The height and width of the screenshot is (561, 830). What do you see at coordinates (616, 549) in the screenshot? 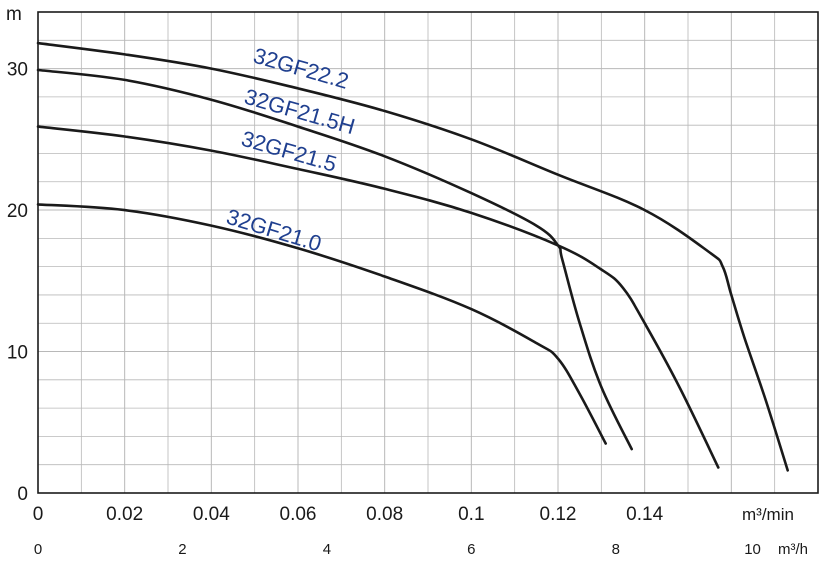
I see `x-tick-label-bottom: 8` at bounding box center [616, 549].